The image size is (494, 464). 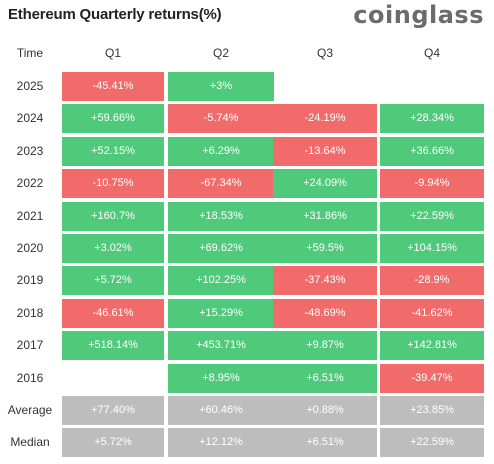 I want to click on cell-2025-q4, so click(x=432, y=86).